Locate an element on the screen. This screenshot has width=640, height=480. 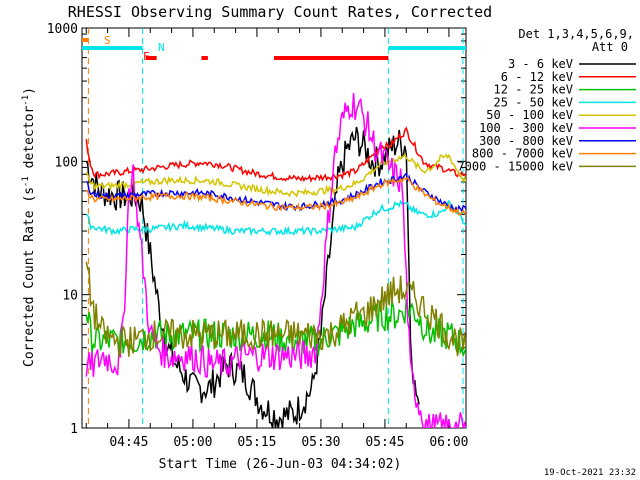
flag-label-N: N is located at coordinates (161, 47).